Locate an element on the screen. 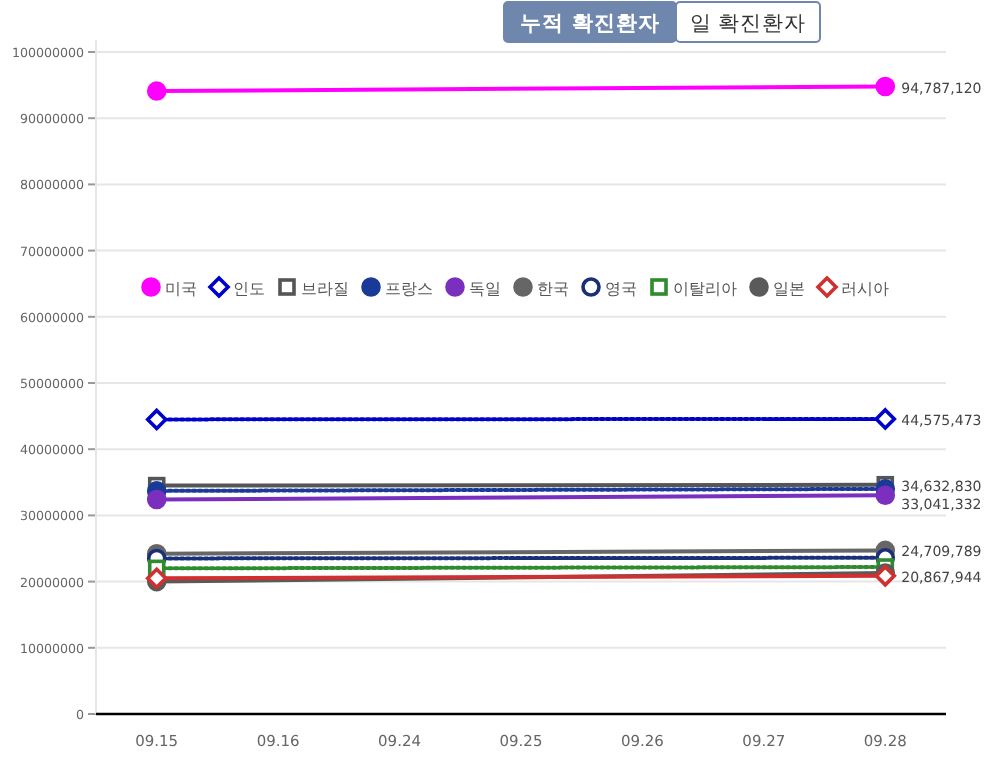 The height and width of the screenshot is (758, 1000). legend-label: 일본 is located at coordinates (789, 289).